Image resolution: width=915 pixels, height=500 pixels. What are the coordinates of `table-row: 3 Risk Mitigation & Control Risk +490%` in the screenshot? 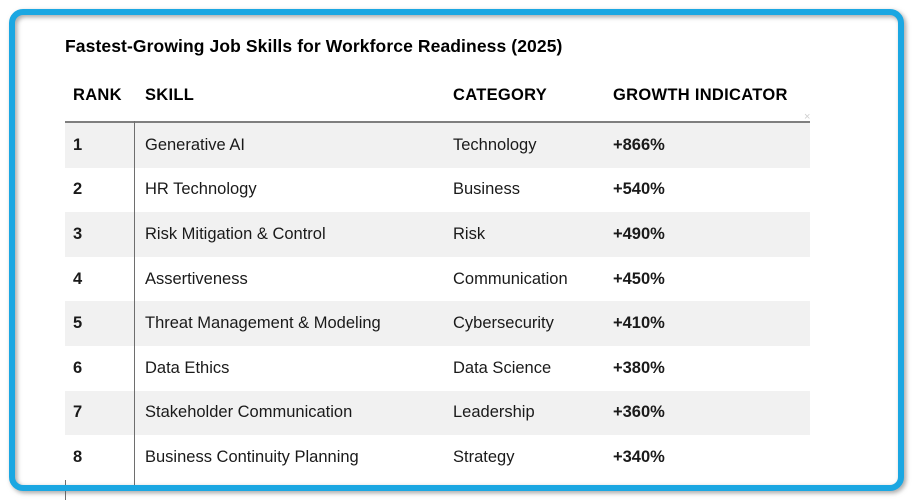 It's located at (437, 234).